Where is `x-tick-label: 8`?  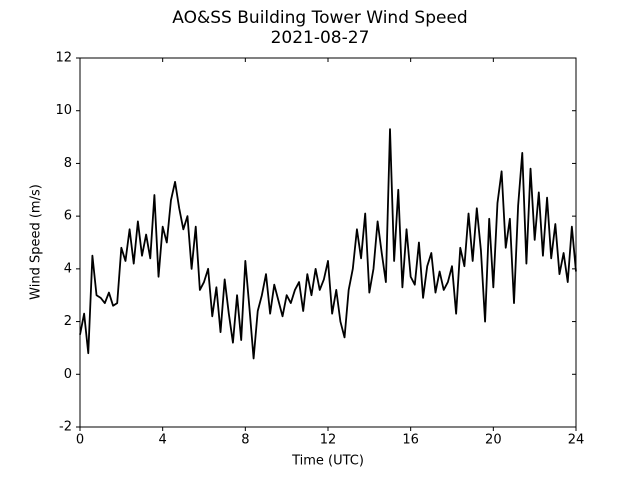
x-tick-label: 8 is located at coordinates (245, 440).